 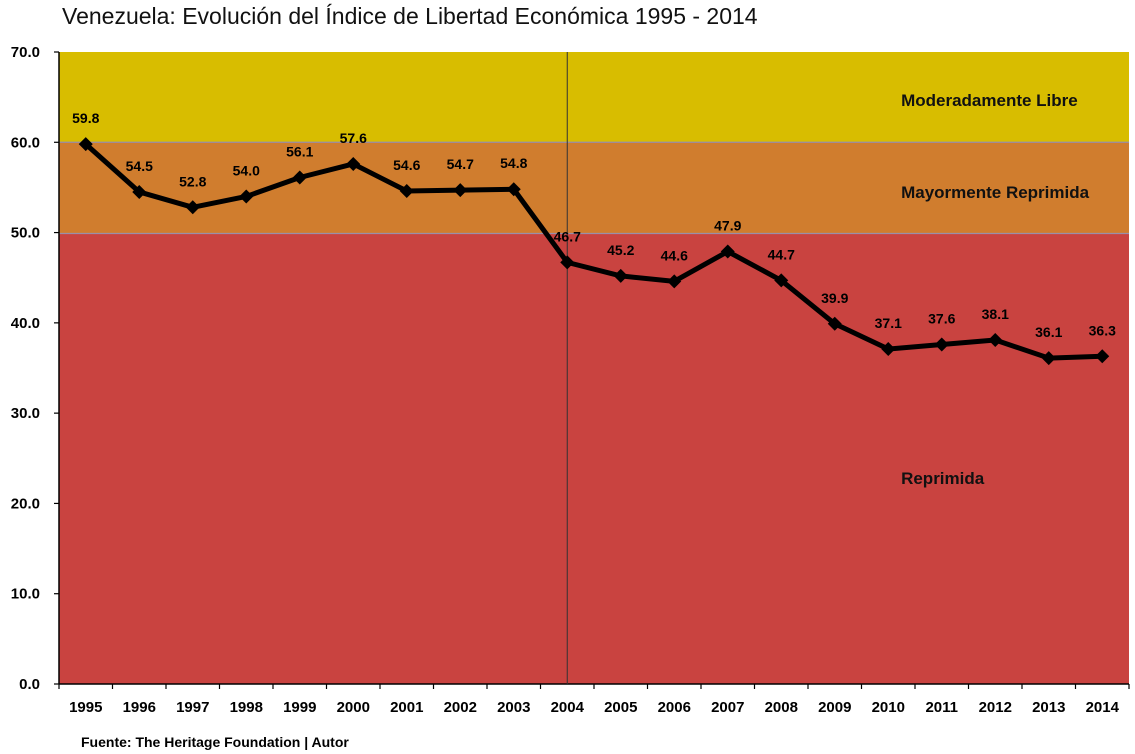 I want to click on data-label: 46.7, so click(x=567, y=236).